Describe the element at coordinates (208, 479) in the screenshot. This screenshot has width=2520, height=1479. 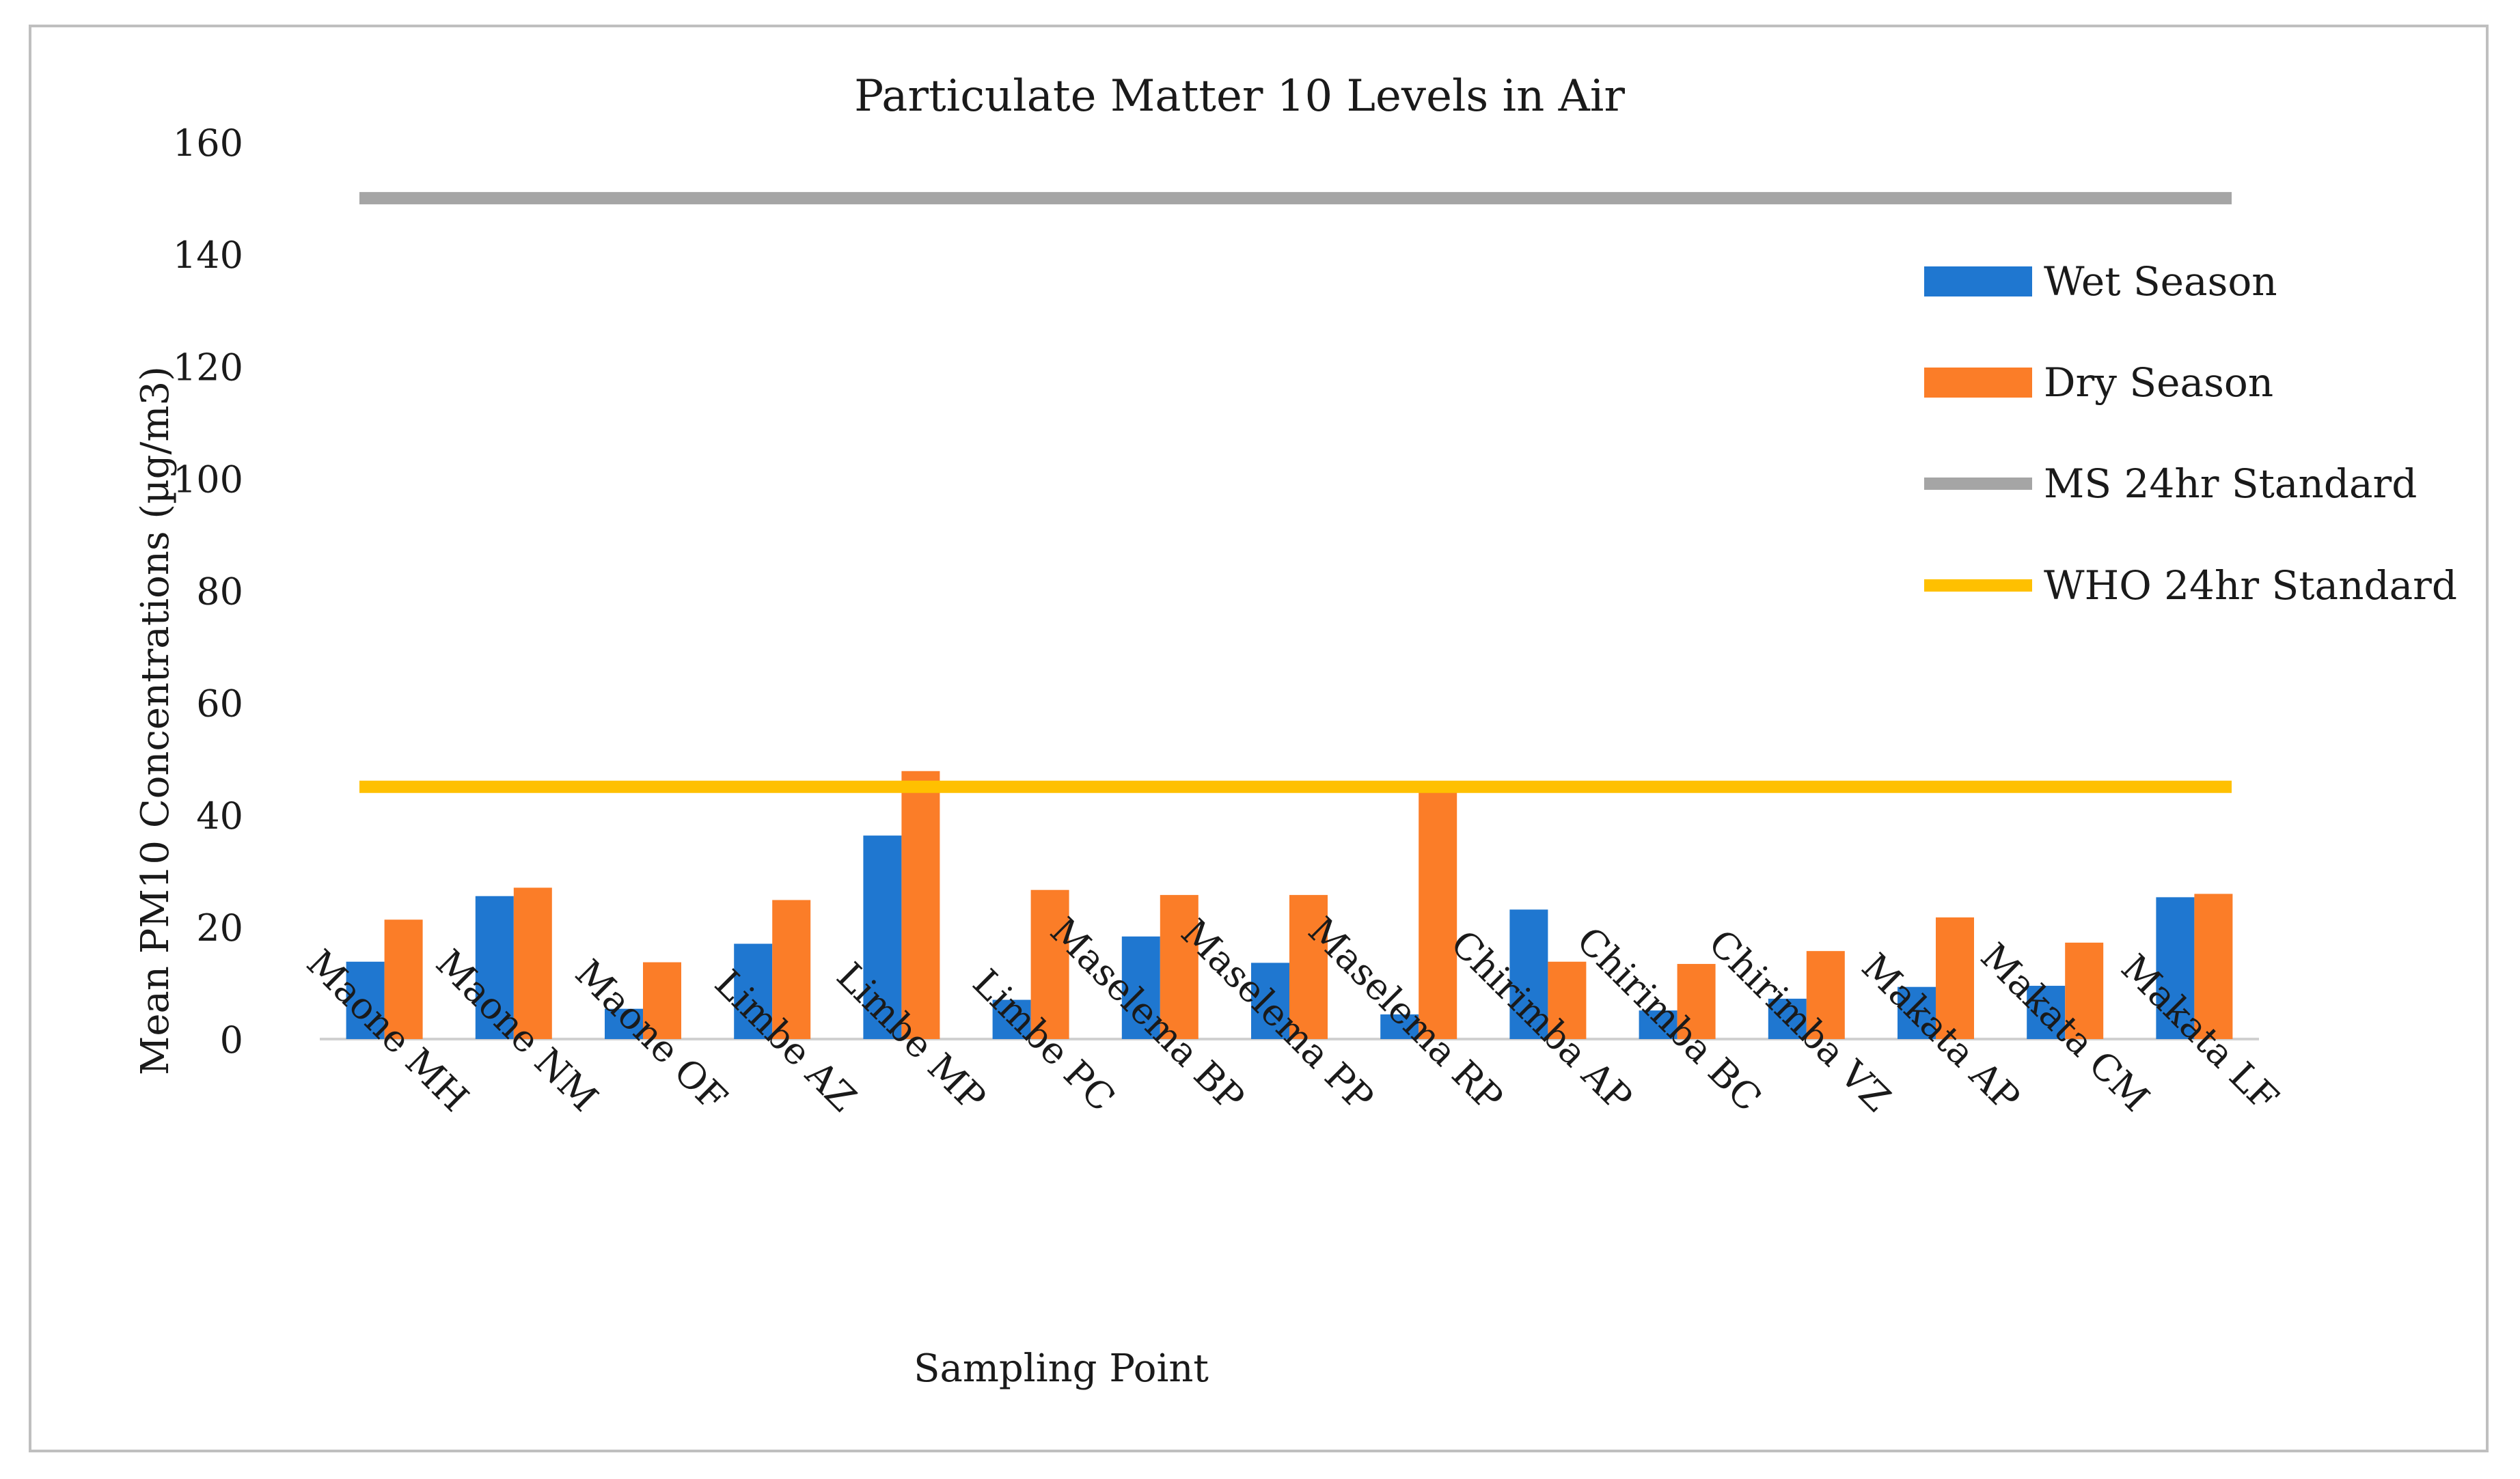
I see `y-tick-label: 100` at that location.